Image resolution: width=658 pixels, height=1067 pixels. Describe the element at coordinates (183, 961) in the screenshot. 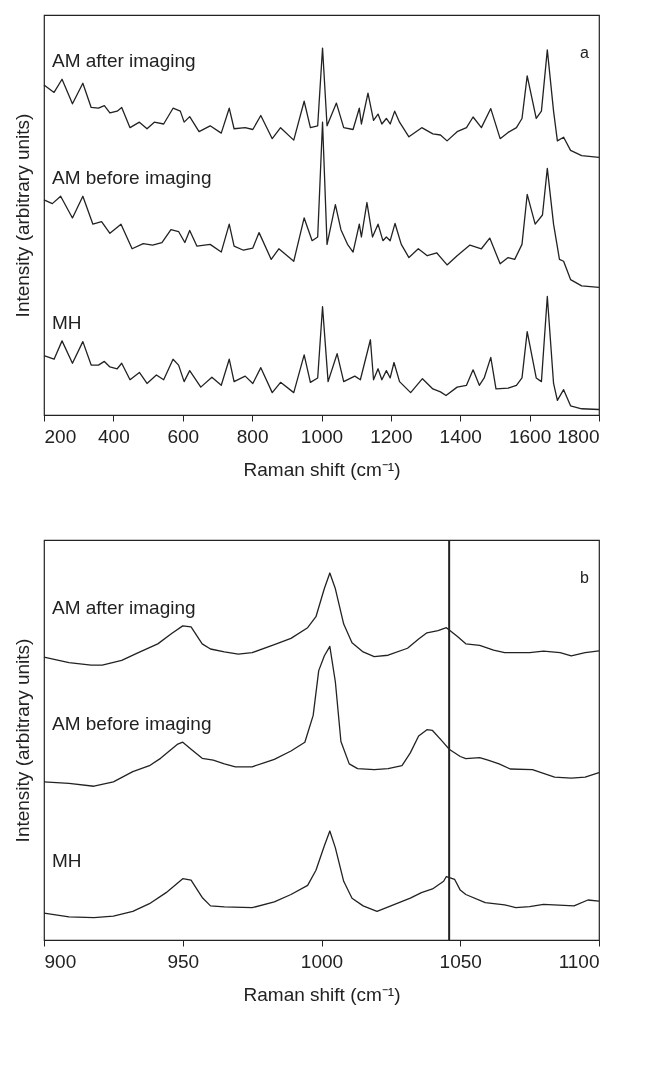

I see `x-tick-label: 950` at that location.